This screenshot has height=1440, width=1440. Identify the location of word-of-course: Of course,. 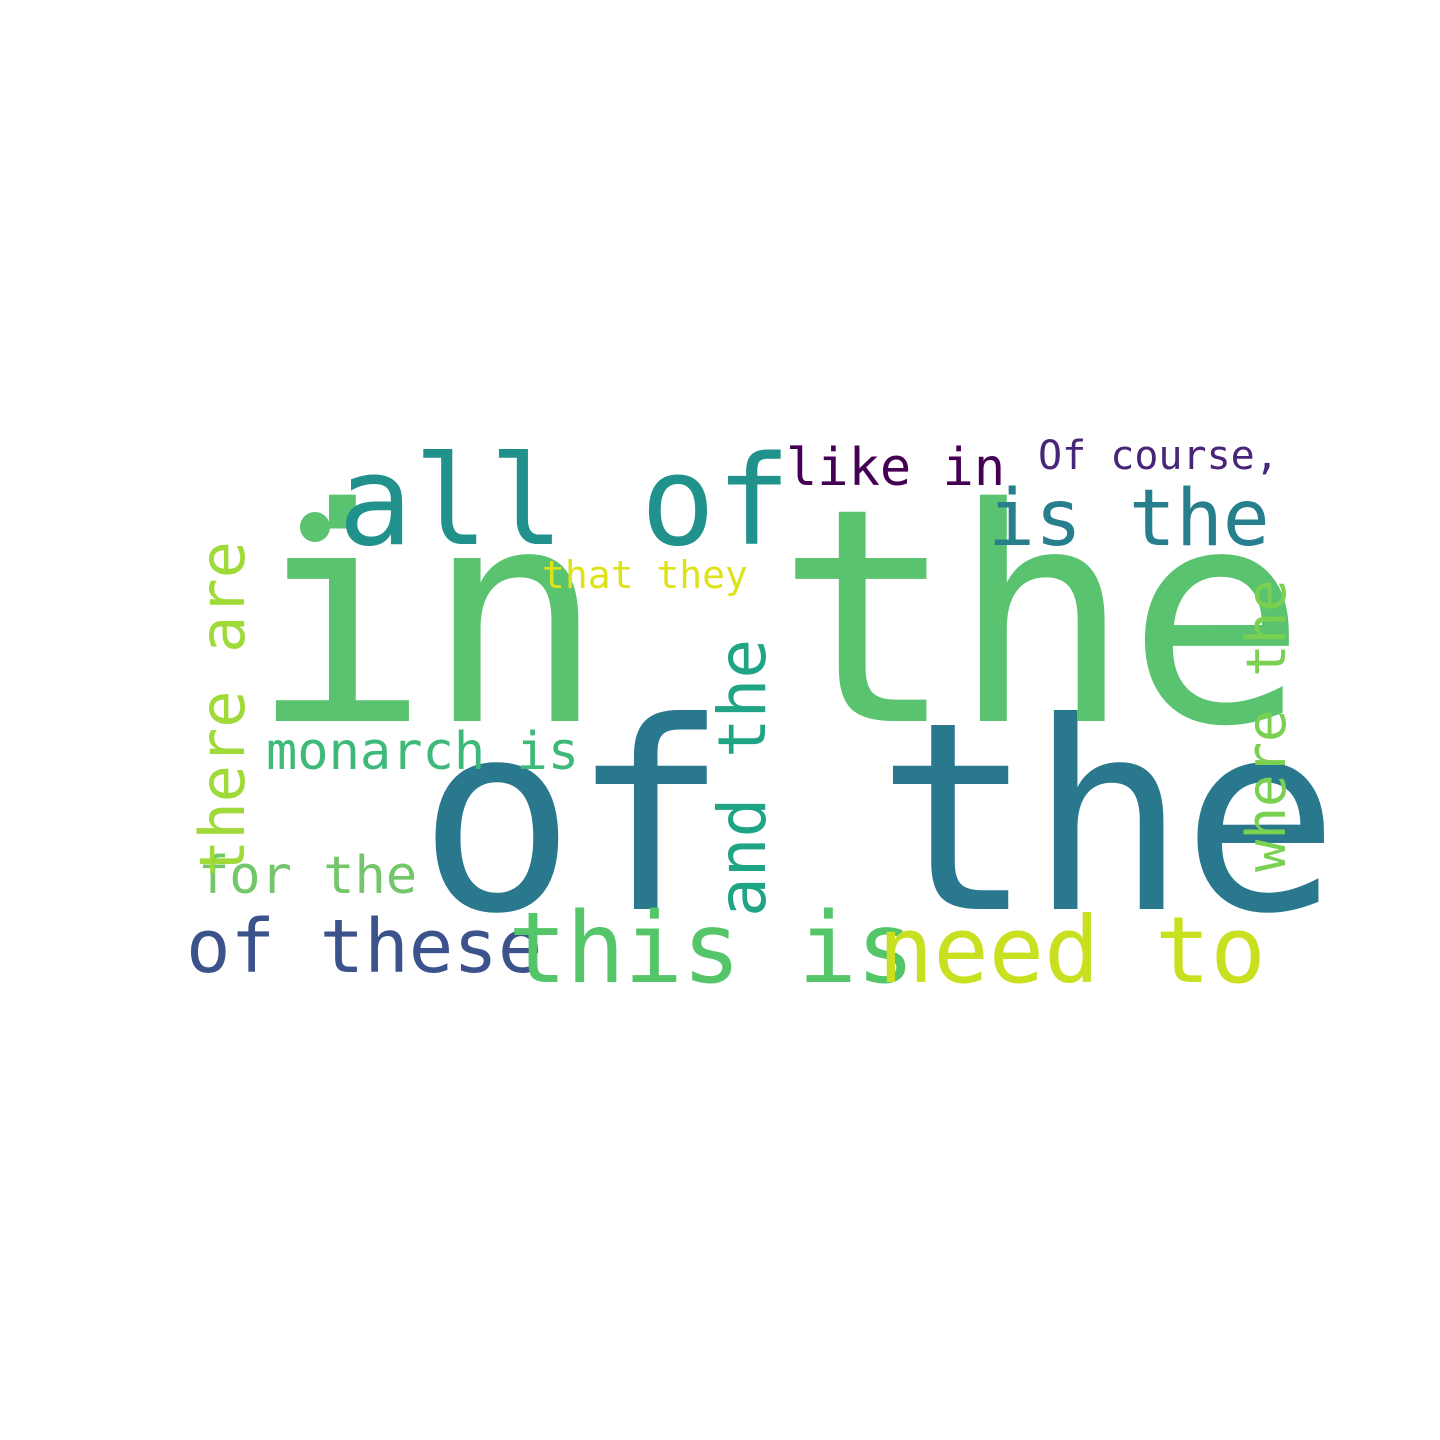
(1158, 456).